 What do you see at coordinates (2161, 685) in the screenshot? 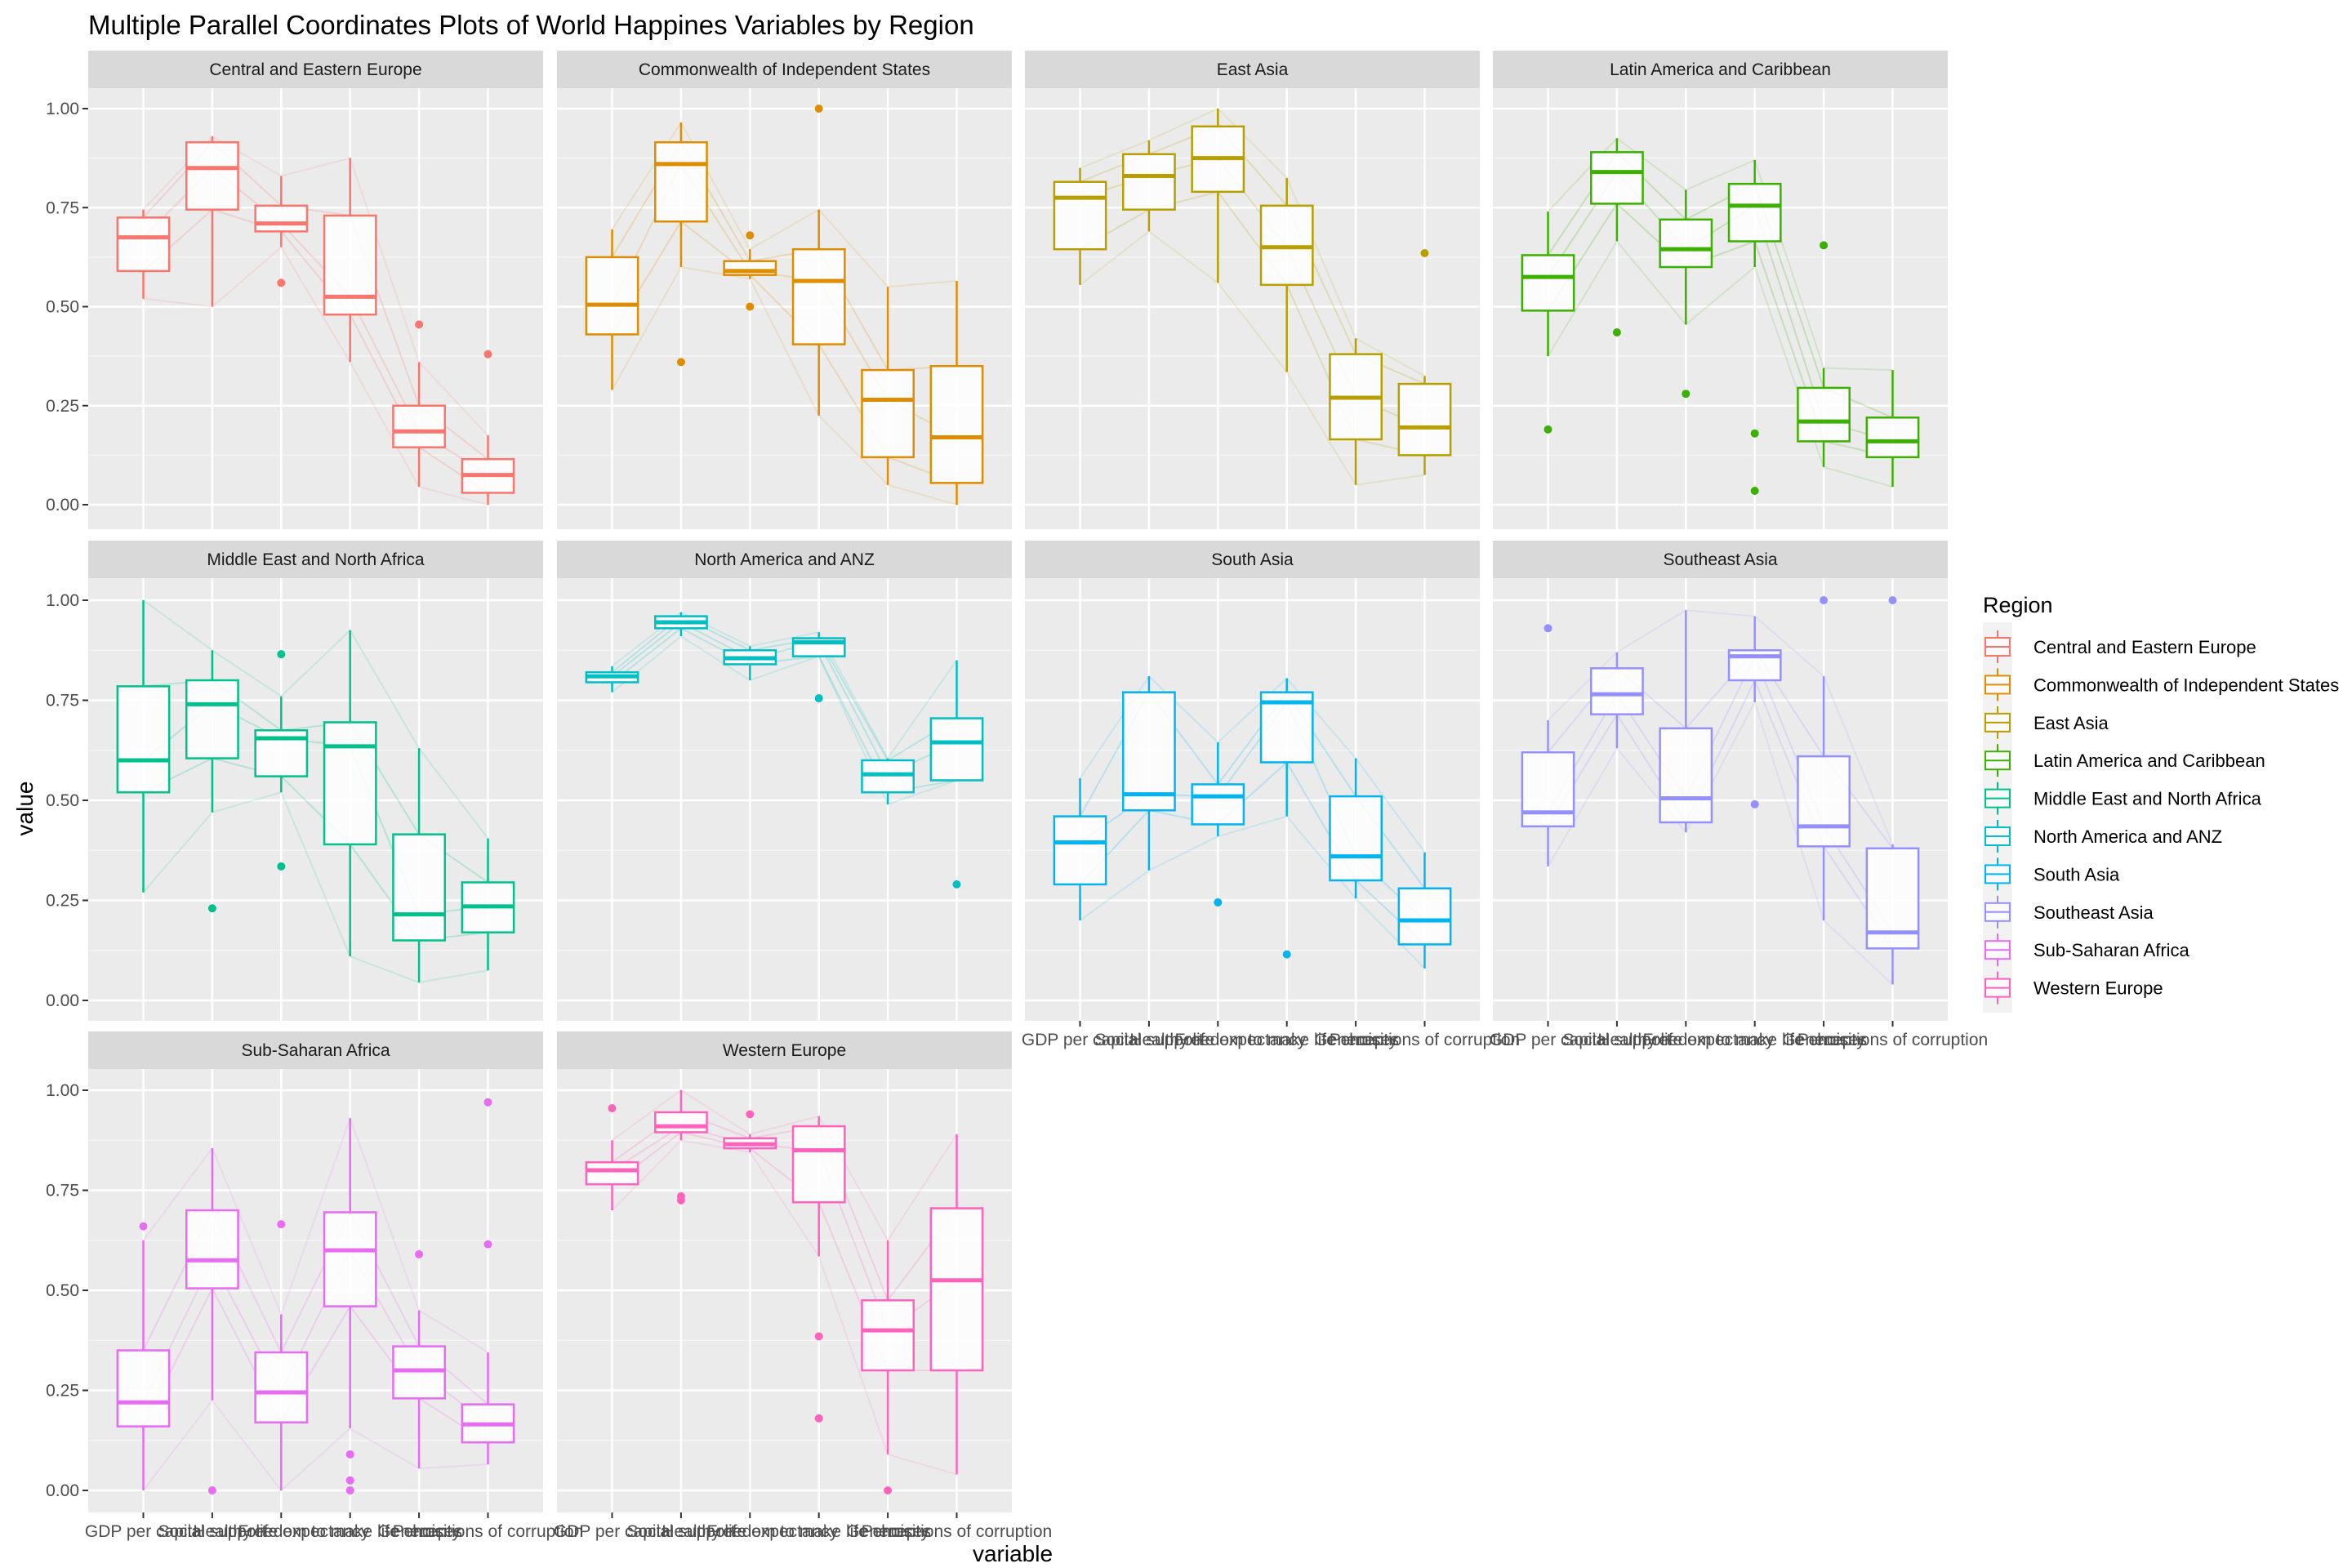
I see `legend-item: Commonwealth of Independent States` at bounding box center [2161, 685].